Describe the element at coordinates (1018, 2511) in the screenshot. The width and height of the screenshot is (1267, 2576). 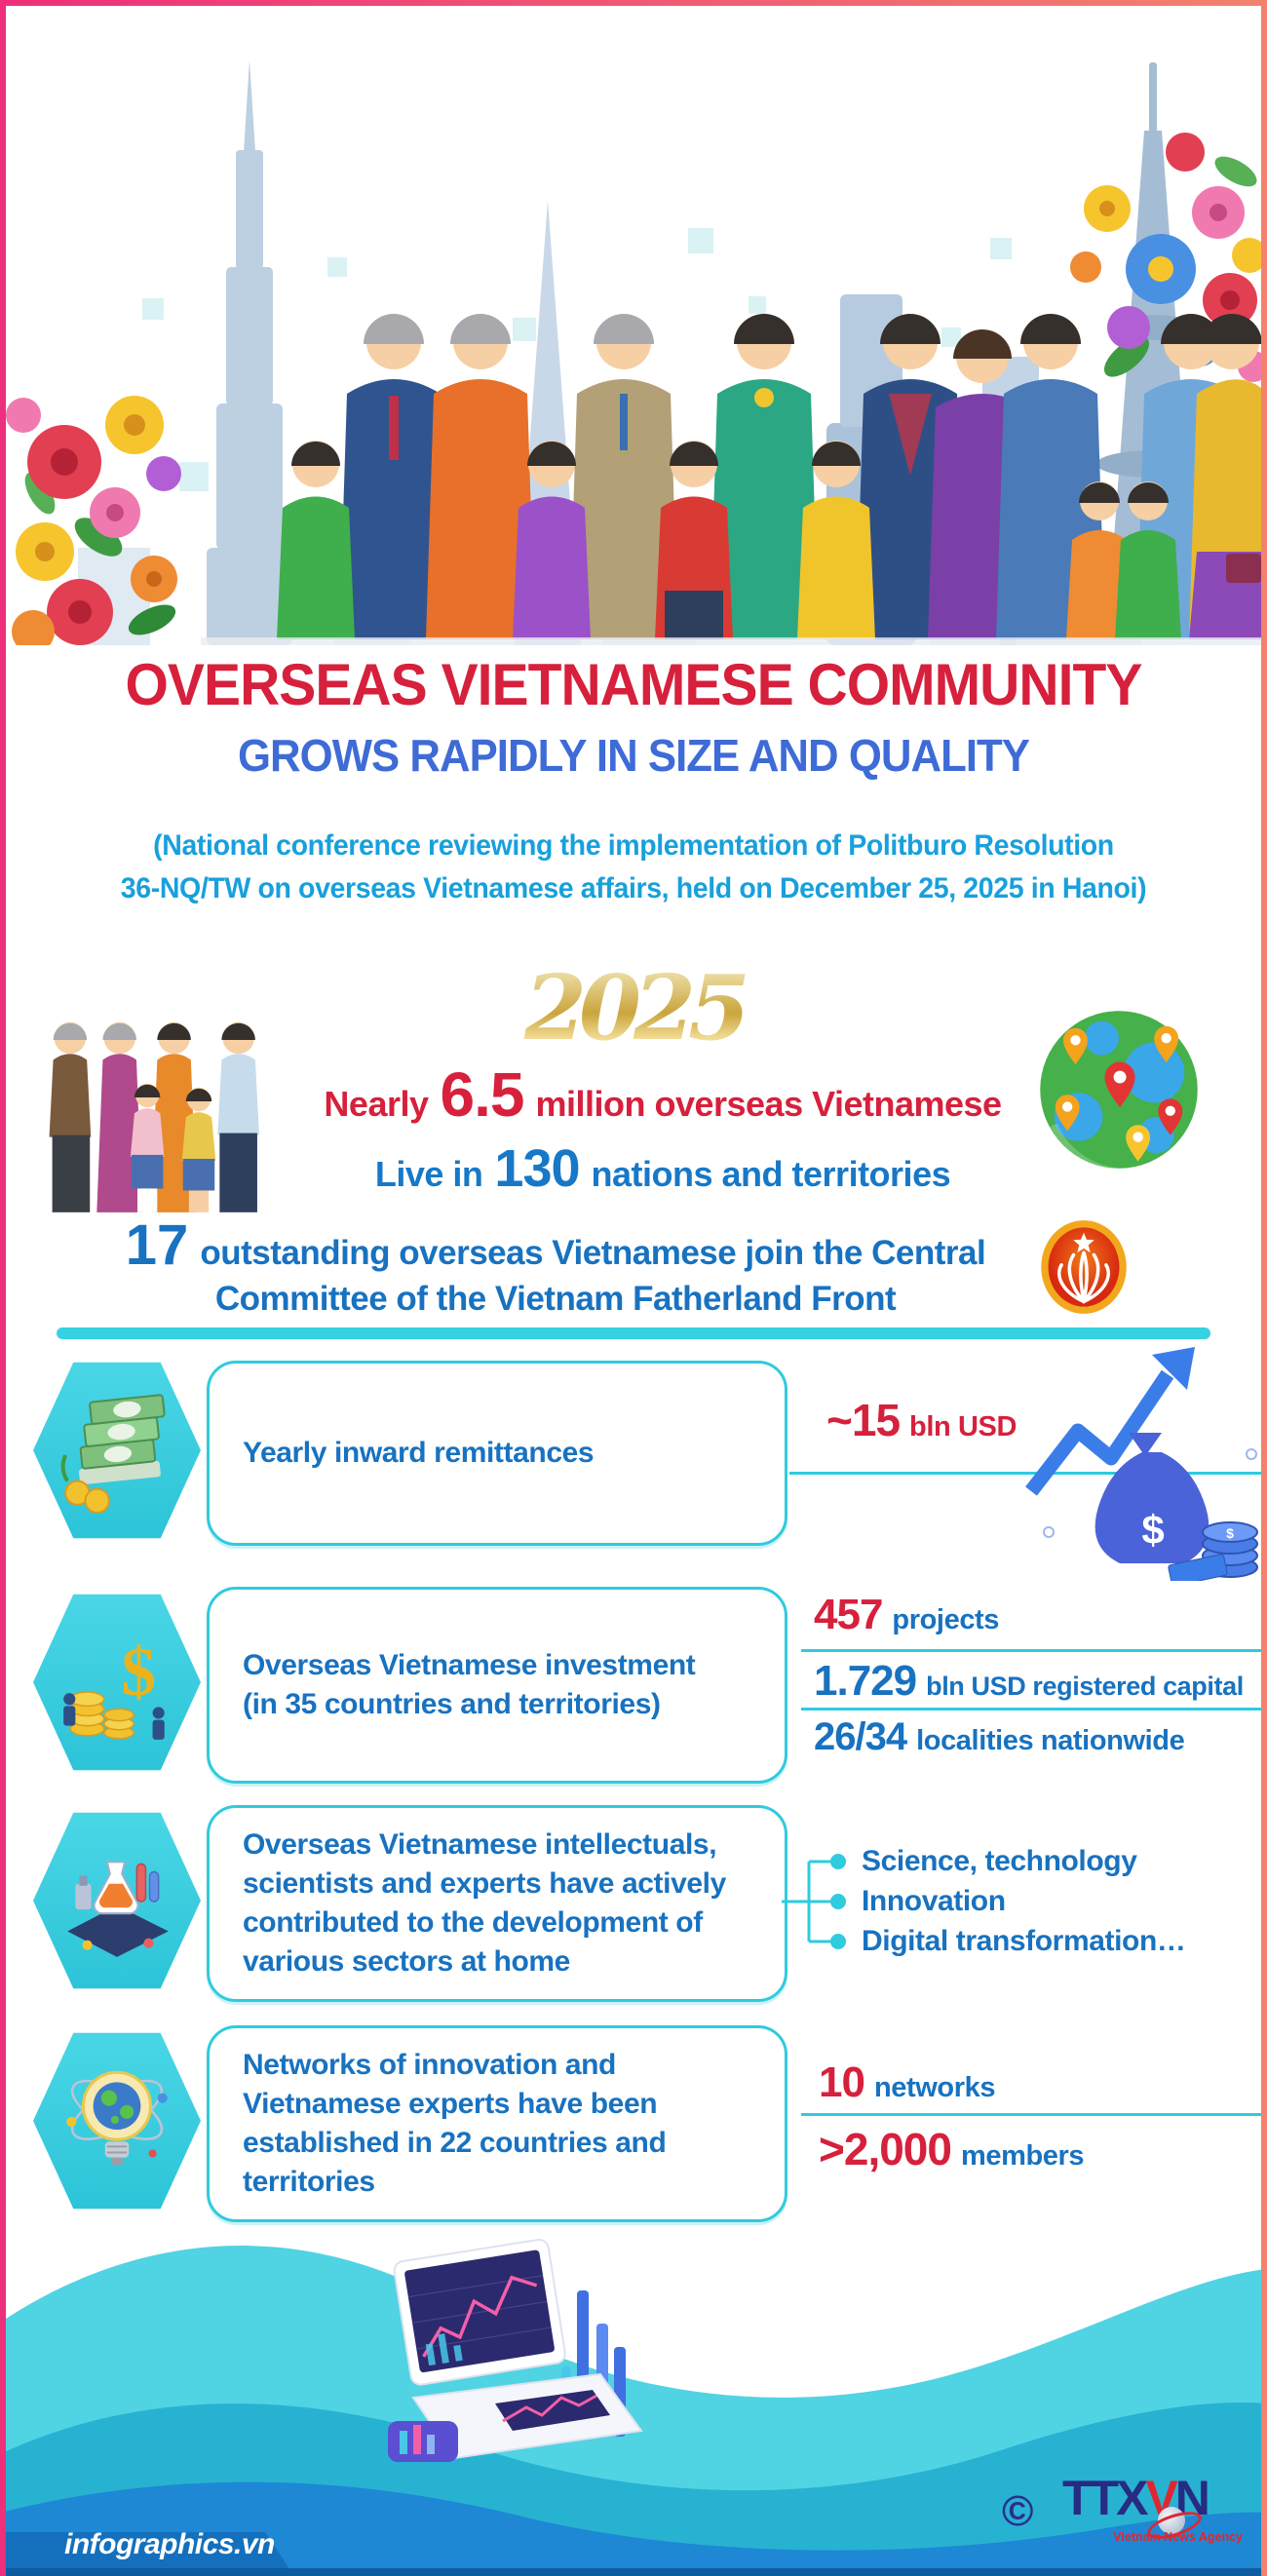
I see `copyright-mark: ©` at that location.